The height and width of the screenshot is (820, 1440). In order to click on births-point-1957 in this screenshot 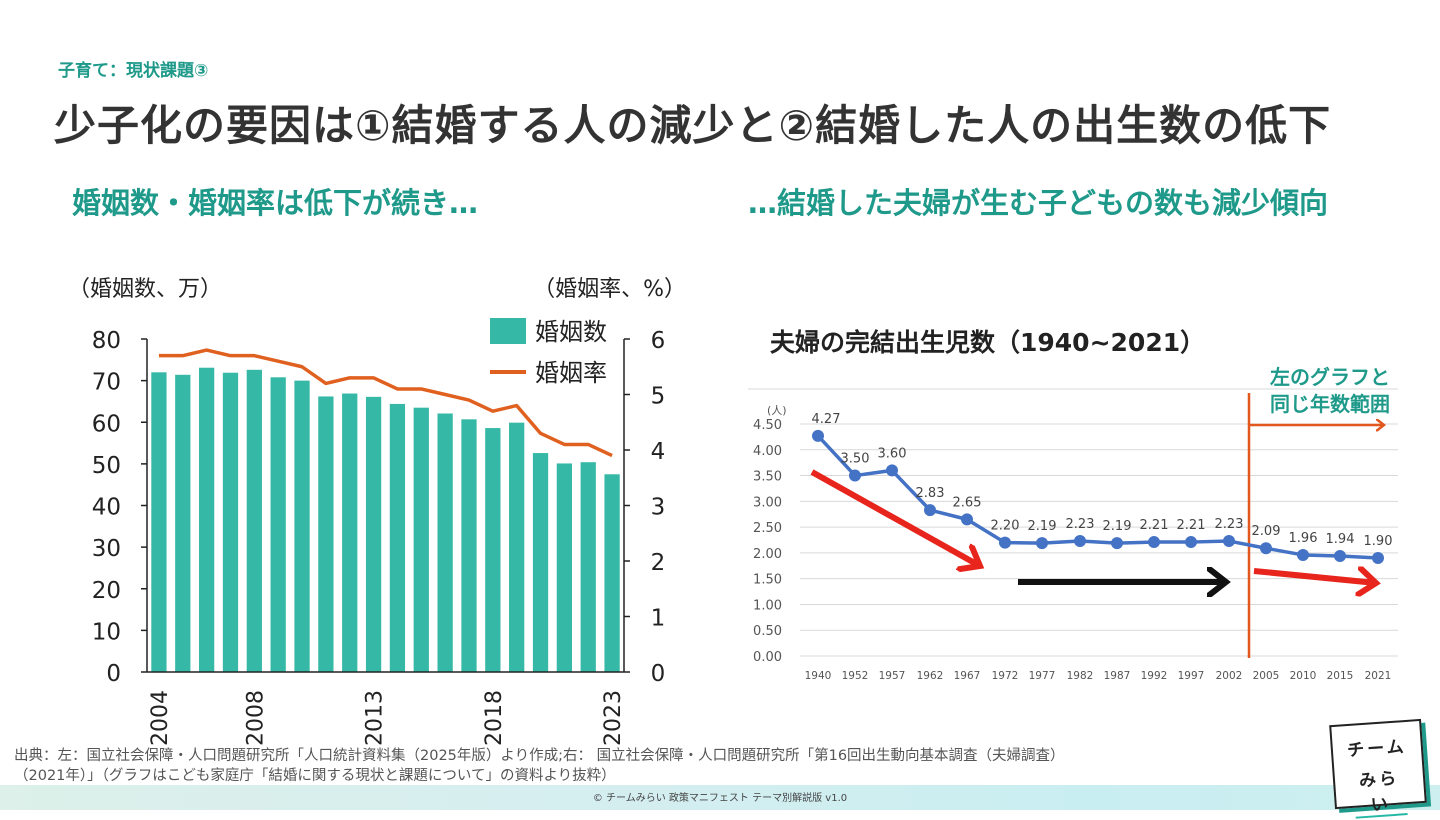, I will do `click(892, 470)`.